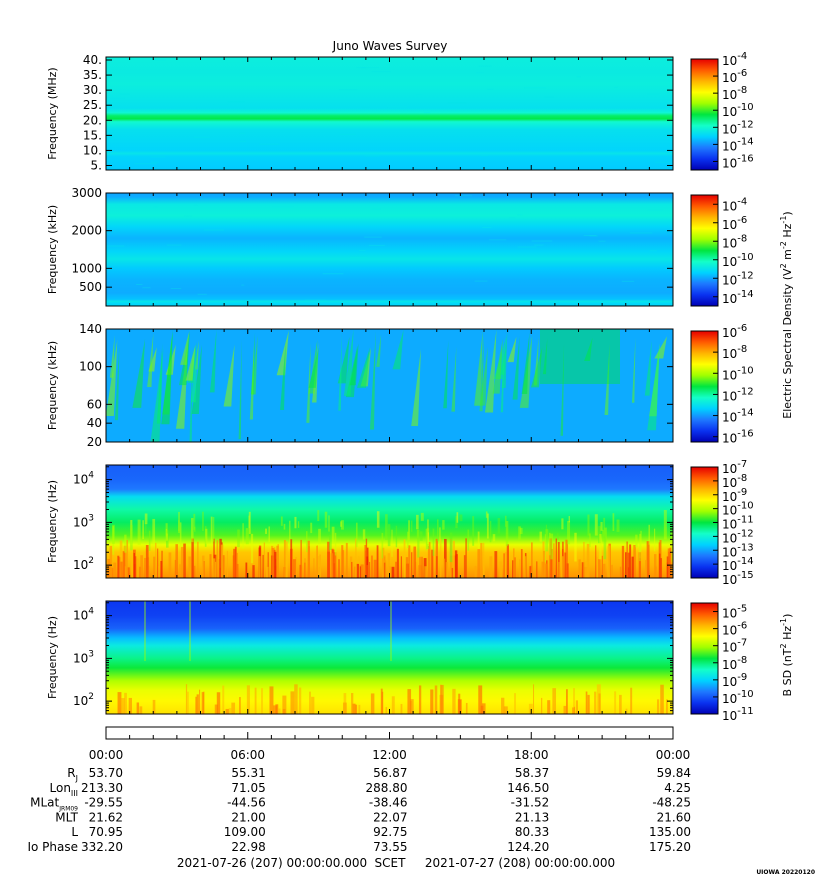  I want to click on y-tick-label: 40, so click(94, 423).